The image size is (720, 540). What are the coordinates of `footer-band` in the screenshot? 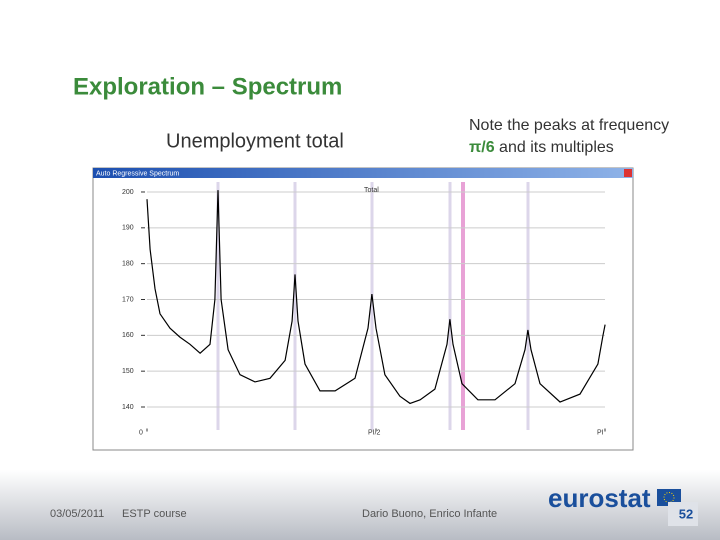 It's located at (360, 505).